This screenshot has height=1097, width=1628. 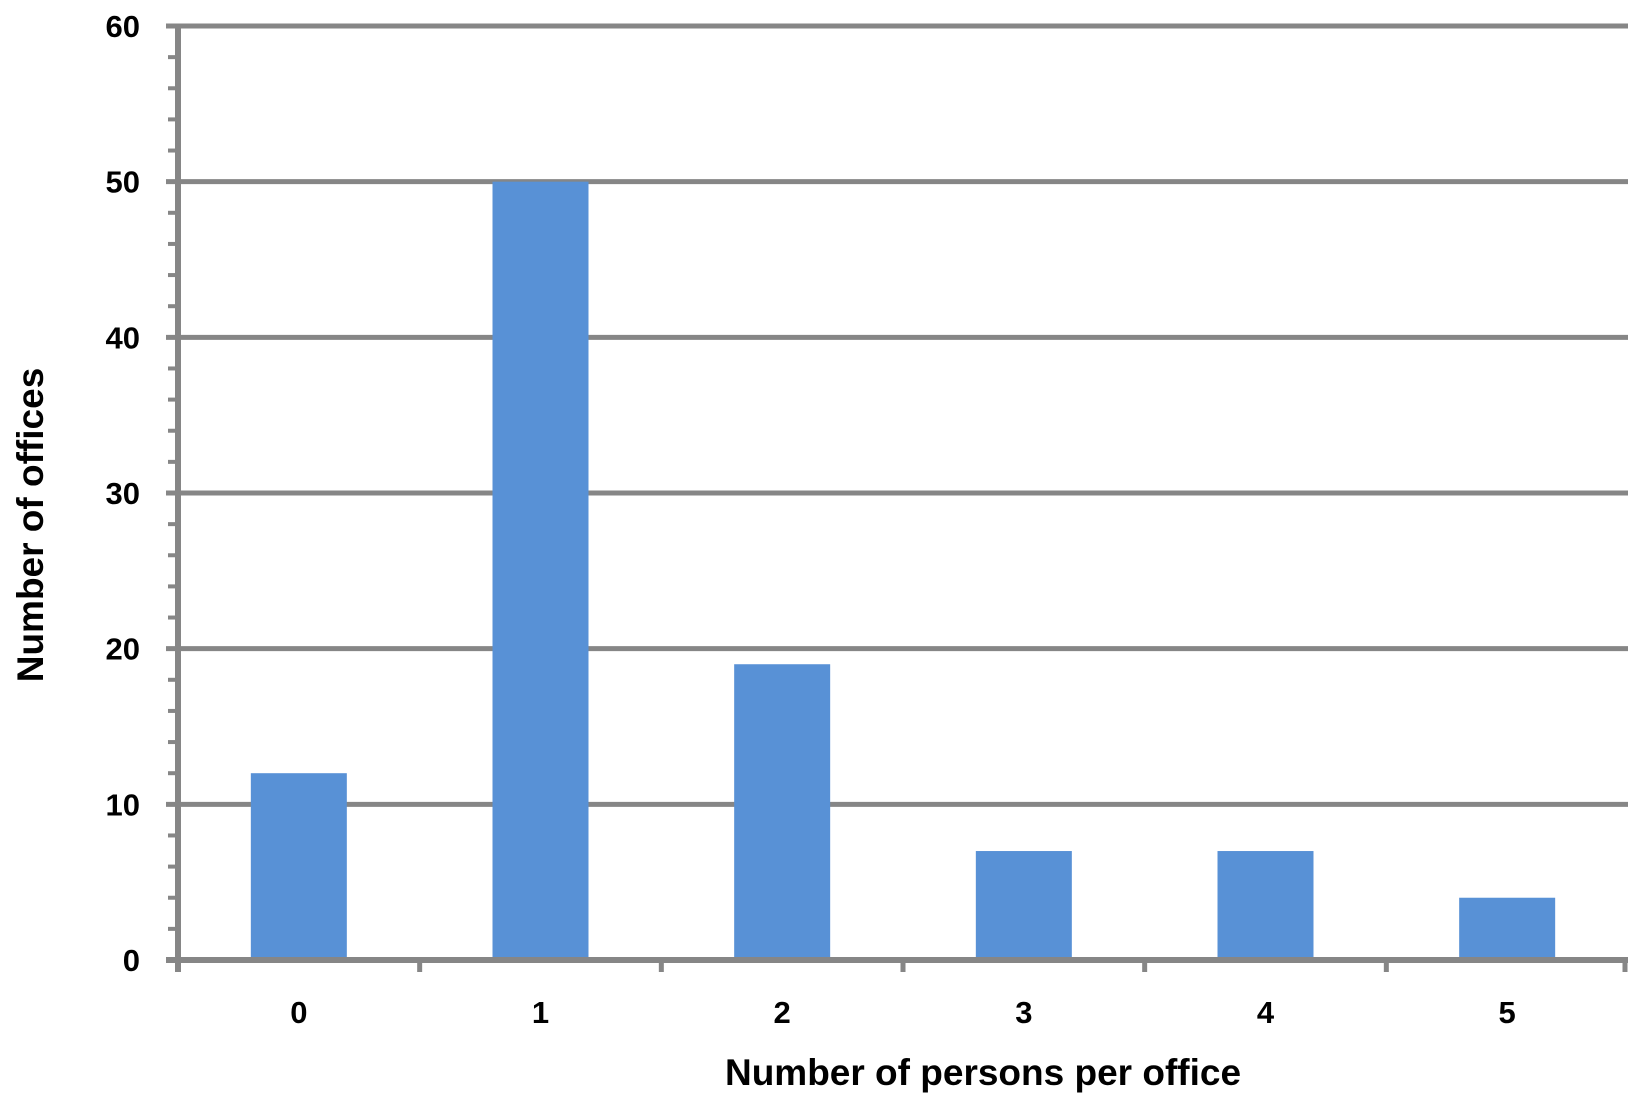 I want to click on y-tick-label-60: 60, so click(x=123, y=26).